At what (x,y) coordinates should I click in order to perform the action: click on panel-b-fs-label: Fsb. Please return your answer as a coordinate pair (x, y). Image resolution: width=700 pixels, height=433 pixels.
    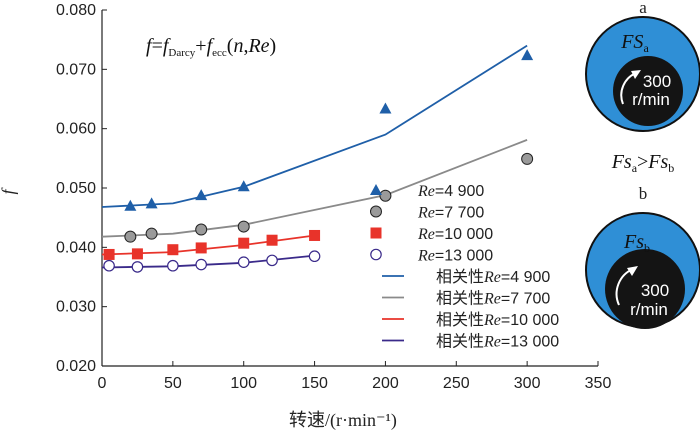
    Looking at the image, I should click on (636, 243).